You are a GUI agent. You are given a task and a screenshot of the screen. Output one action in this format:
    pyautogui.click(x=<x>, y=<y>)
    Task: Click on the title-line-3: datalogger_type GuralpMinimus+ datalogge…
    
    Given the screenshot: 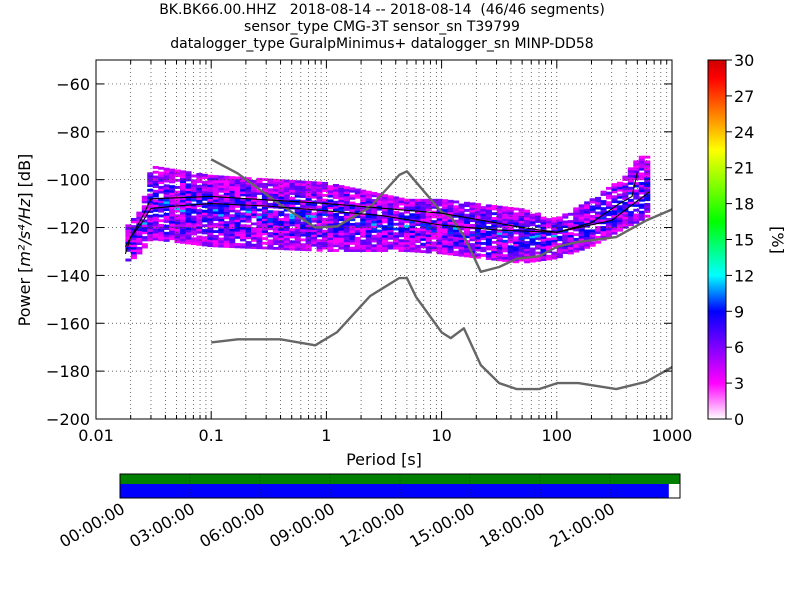 What is the action you would take?
    pyautogui.click(x=382, y=44)
    